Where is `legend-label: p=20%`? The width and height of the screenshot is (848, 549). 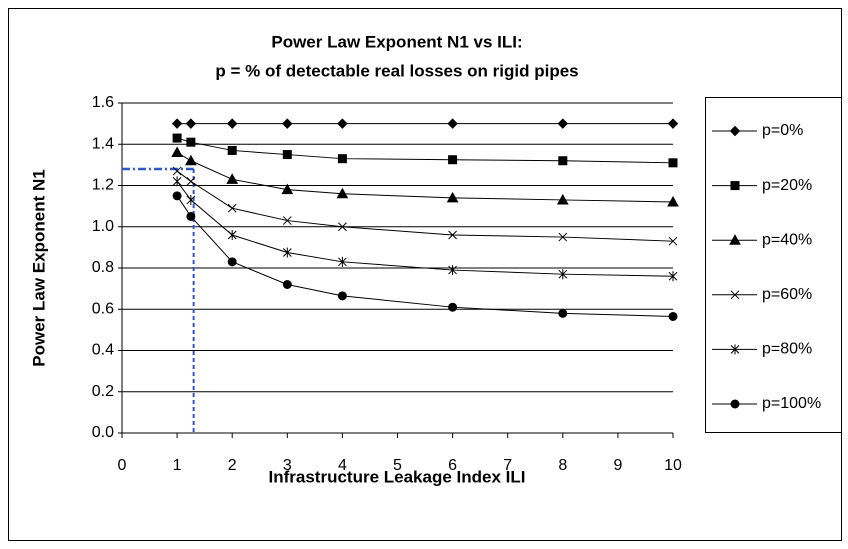 legend-label: p=20% is located at coordinates (787, 185).